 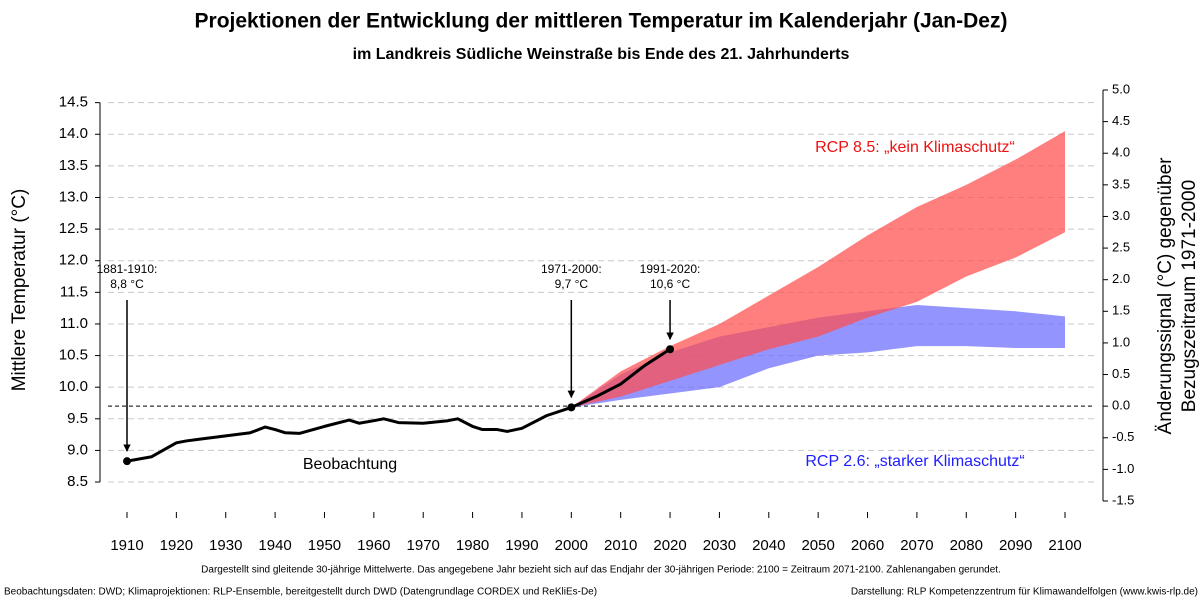 I want to click on y2-tick-label: 1.5, so click(x=1121, y=310).